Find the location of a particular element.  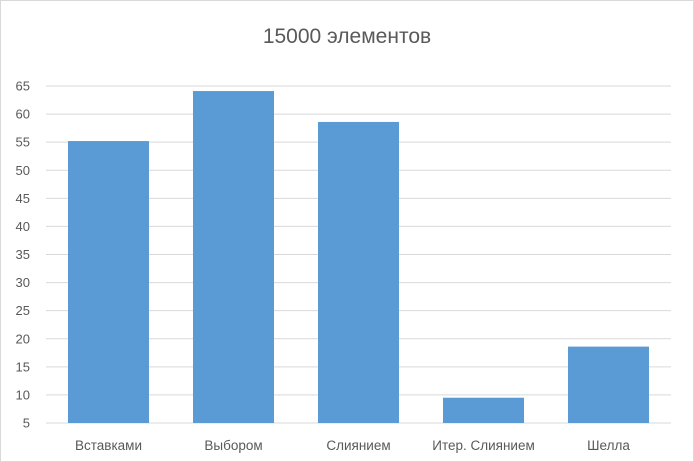

y-tick-label: 40 is located at coordinates (23, 226).